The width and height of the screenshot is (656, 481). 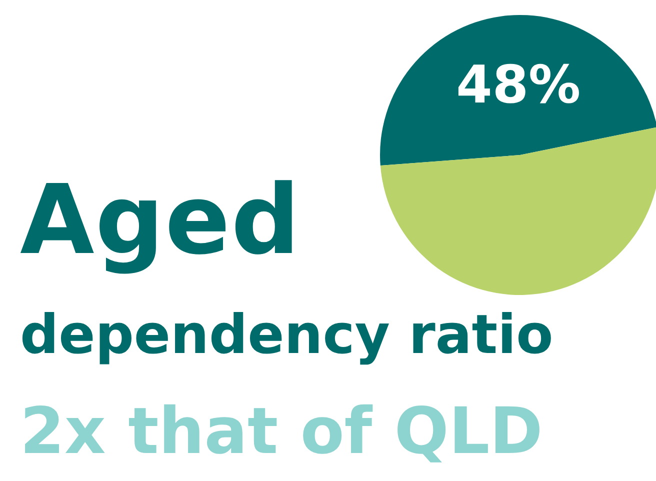 What do you see at coordinates (518, 86) in the screenshot?
I see `data-label: 48%` at bounding box center [518, 86].